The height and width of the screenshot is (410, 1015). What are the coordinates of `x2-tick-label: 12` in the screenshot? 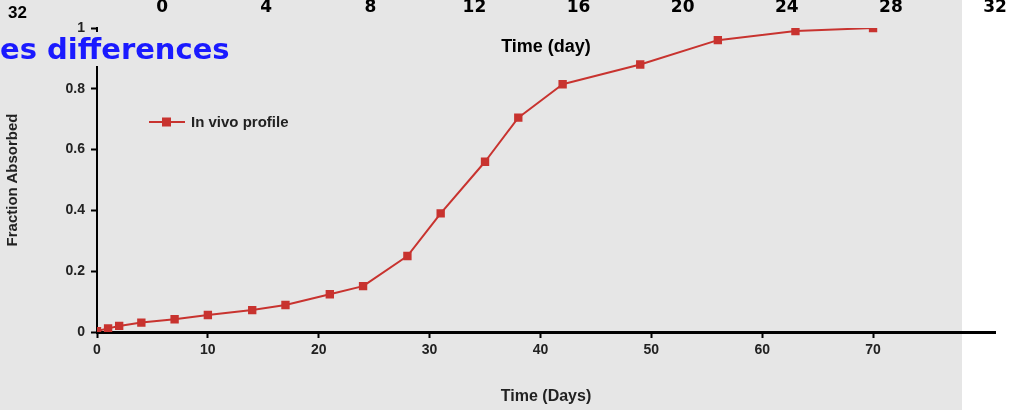 It's located at (474, 8).